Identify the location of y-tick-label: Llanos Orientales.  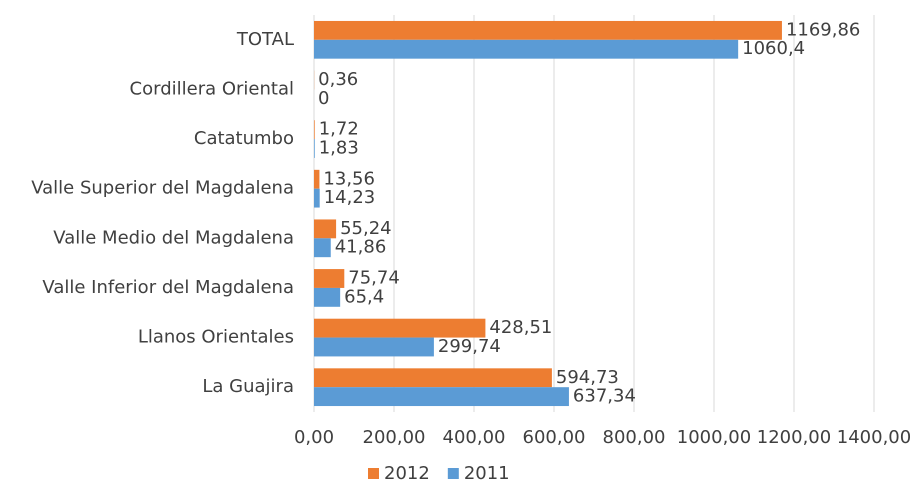
(216, 337).